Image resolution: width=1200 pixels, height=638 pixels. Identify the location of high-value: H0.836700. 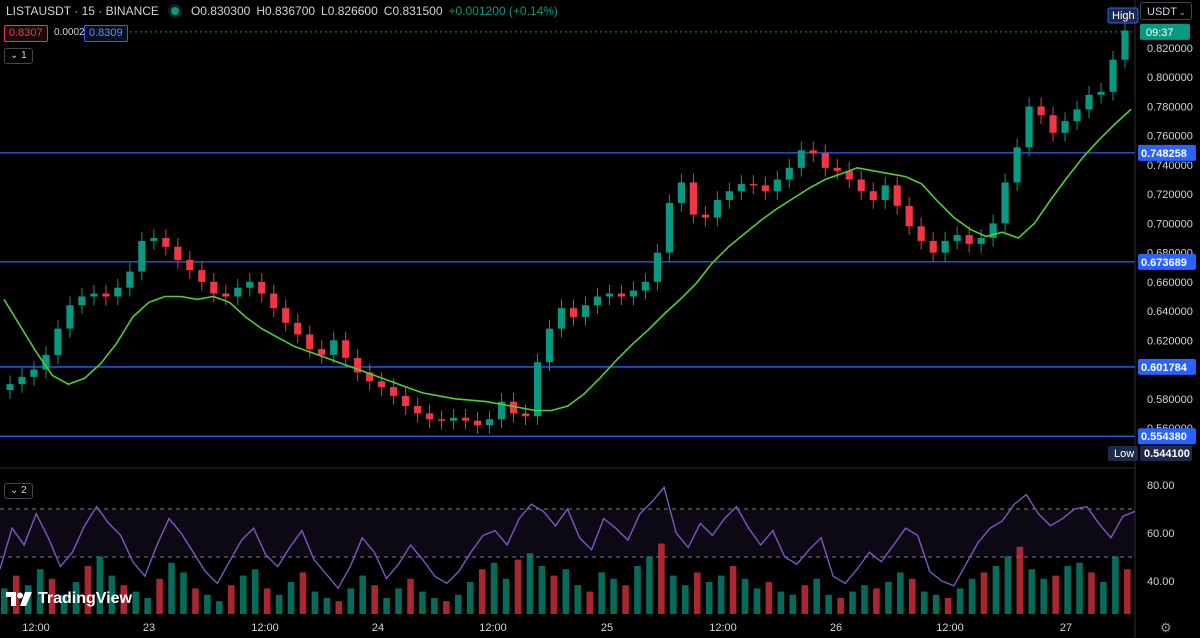
(286, 11).